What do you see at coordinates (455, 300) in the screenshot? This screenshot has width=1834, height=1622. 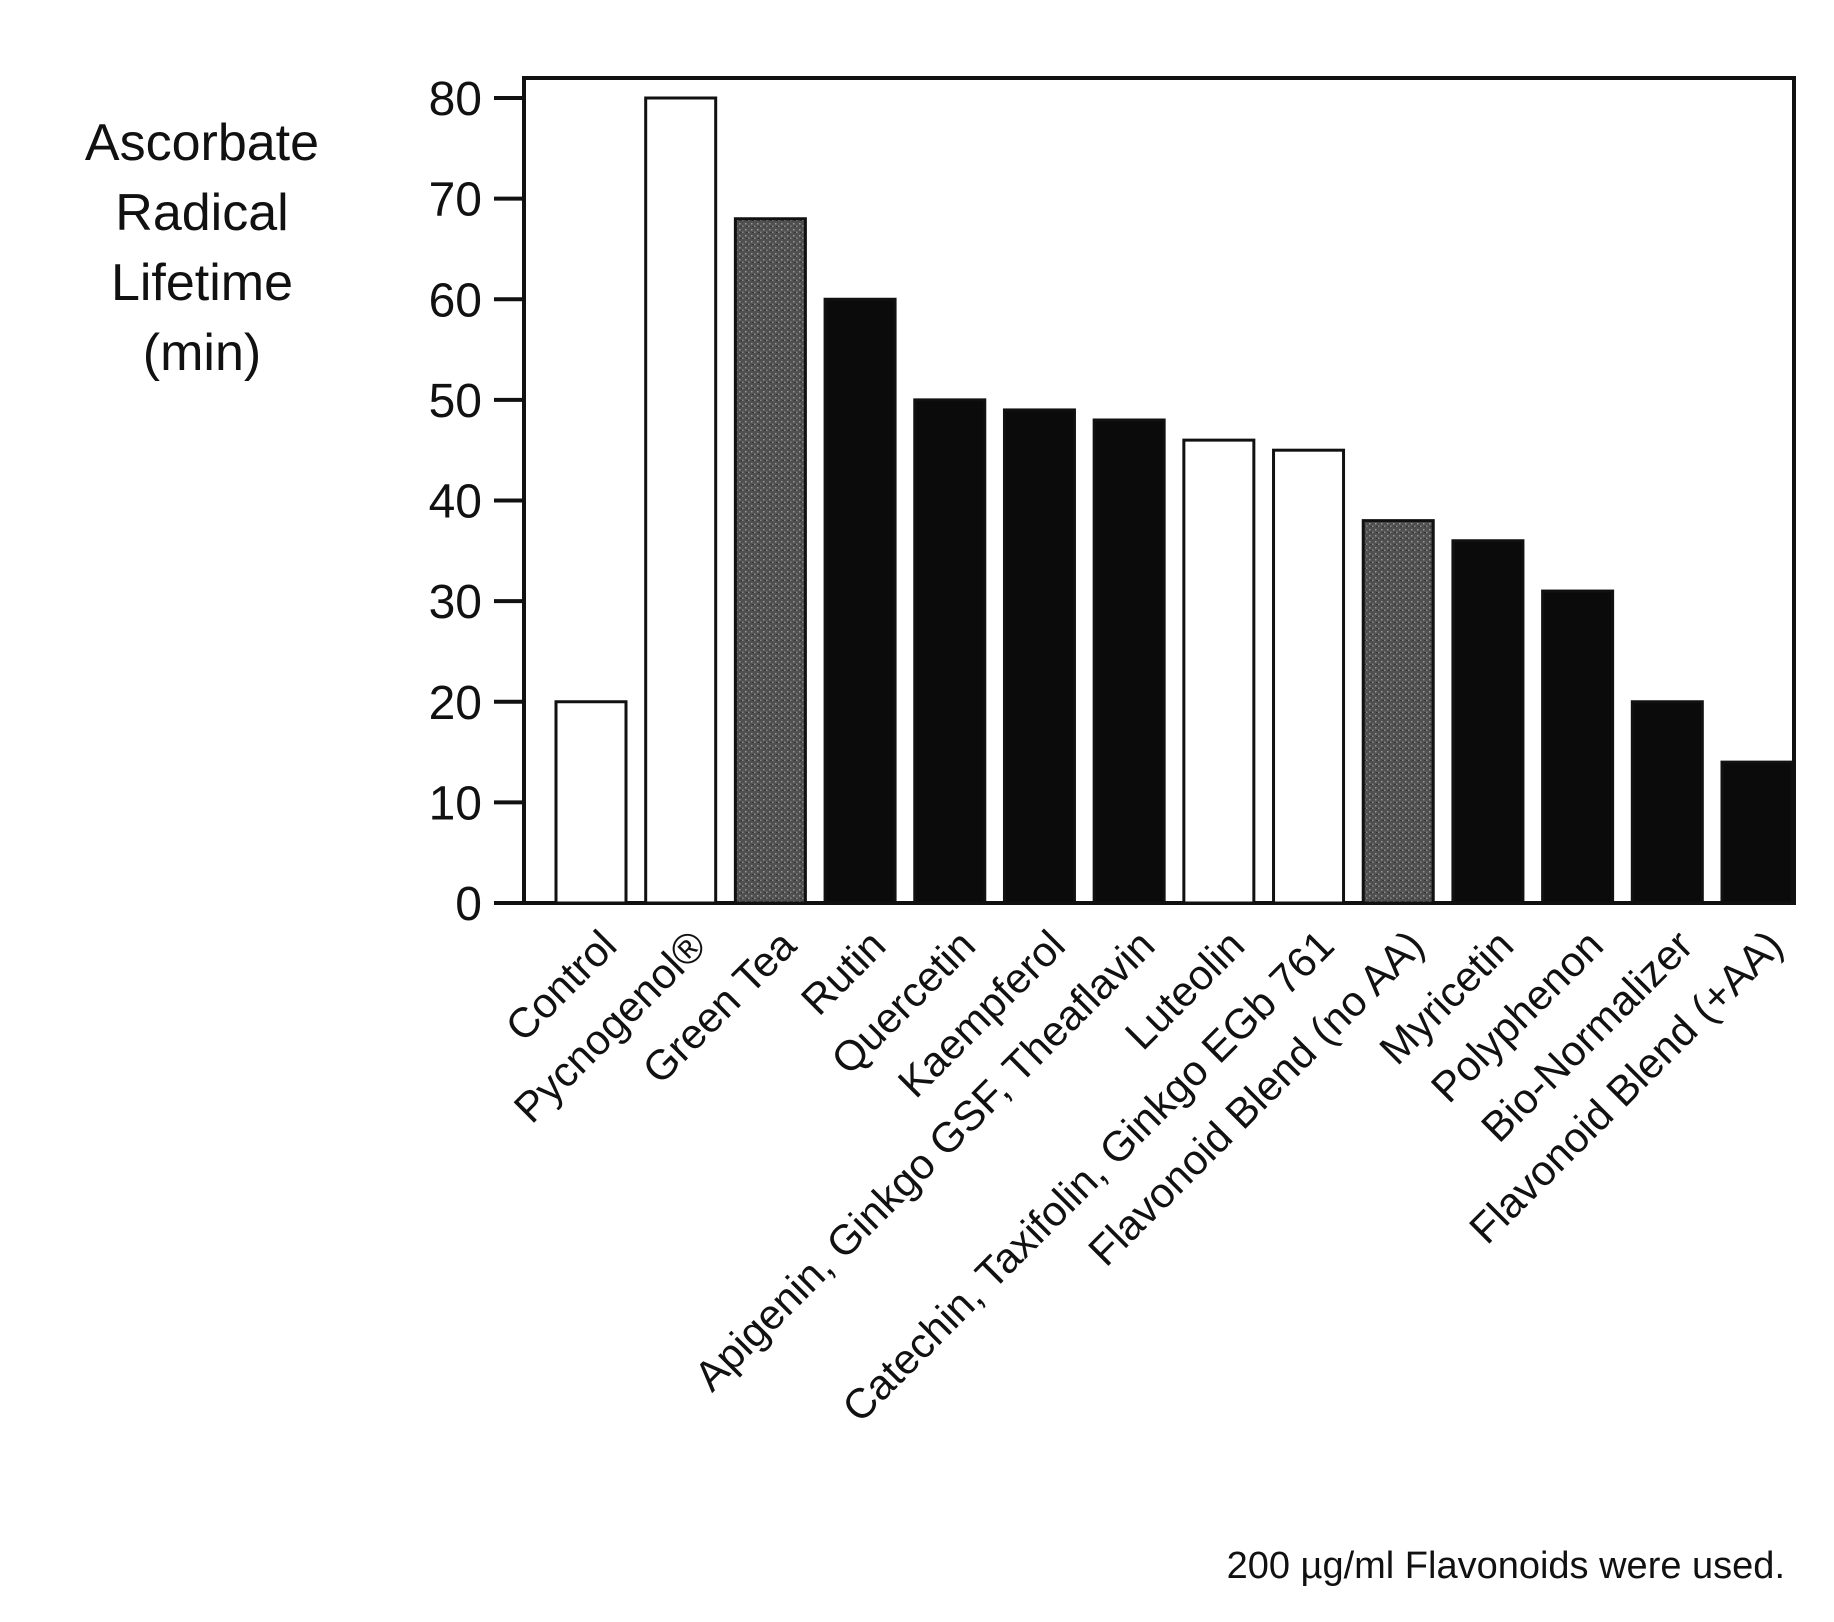 I see `y-tick-label: 60` at bounding box center [455, 300].